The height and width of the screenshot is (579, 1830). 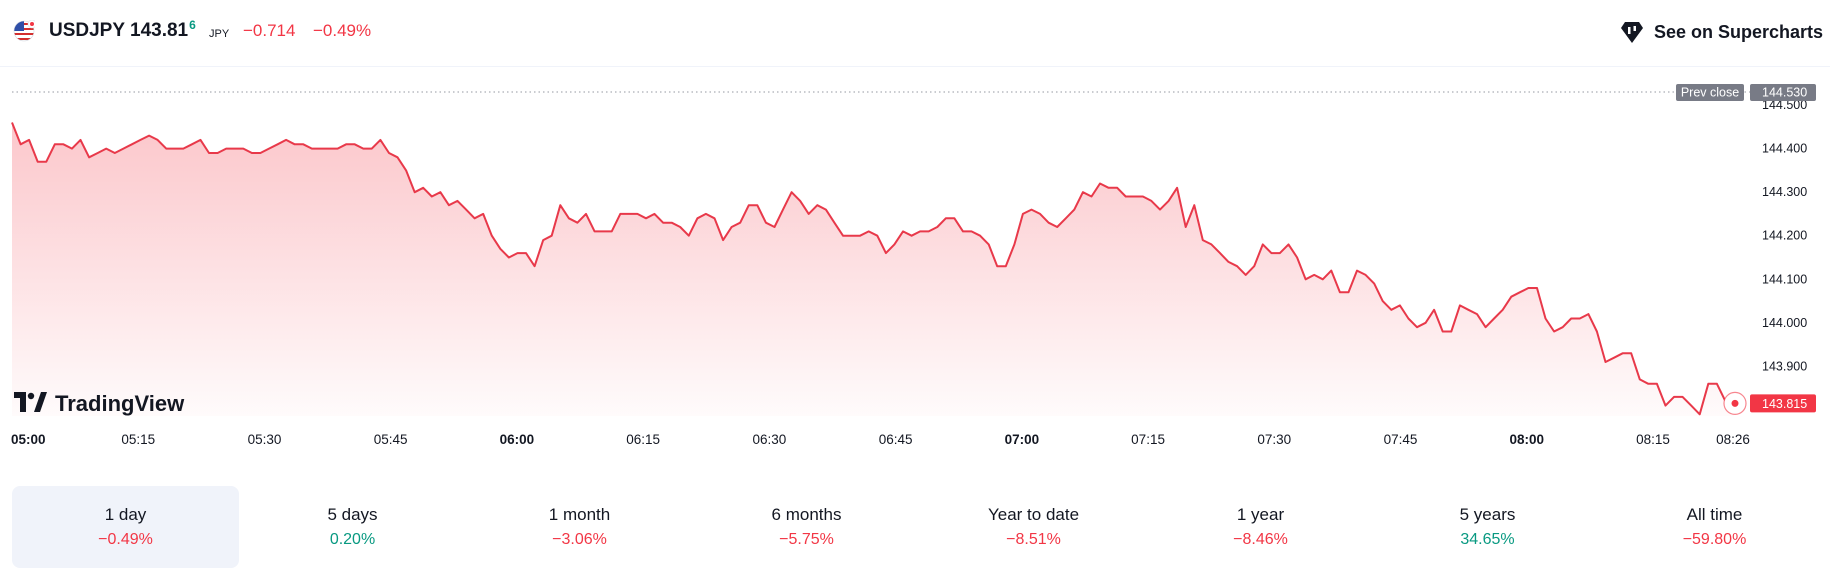 I want to click on period-label: 5 days, so click(x=352, y=514).